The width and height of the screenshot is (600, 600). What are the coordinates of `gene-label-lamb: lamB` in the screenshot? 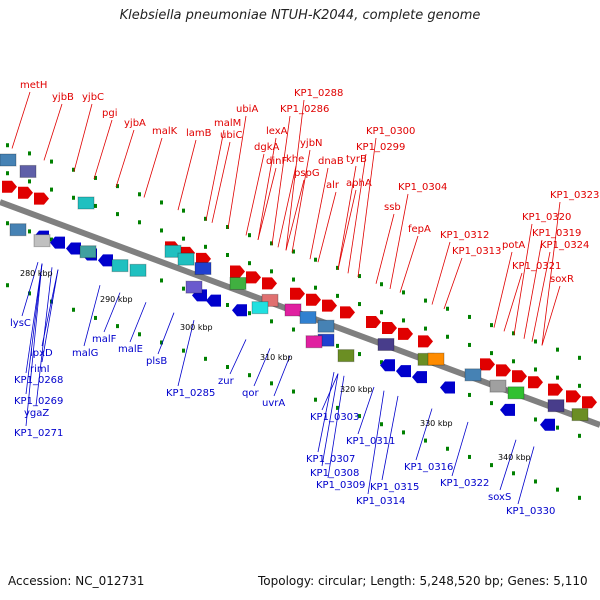 It's located at (199, 133).